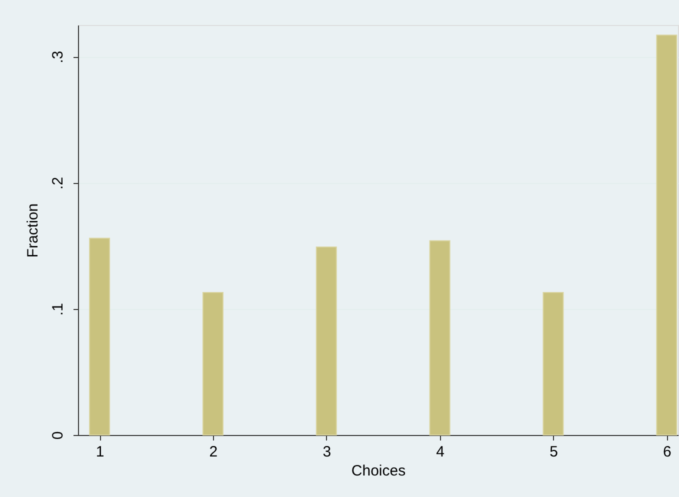 Image resolution: width=679 pixels, height=497 pixels. I want to click on x-tick-label: 1, so click(100, 452).